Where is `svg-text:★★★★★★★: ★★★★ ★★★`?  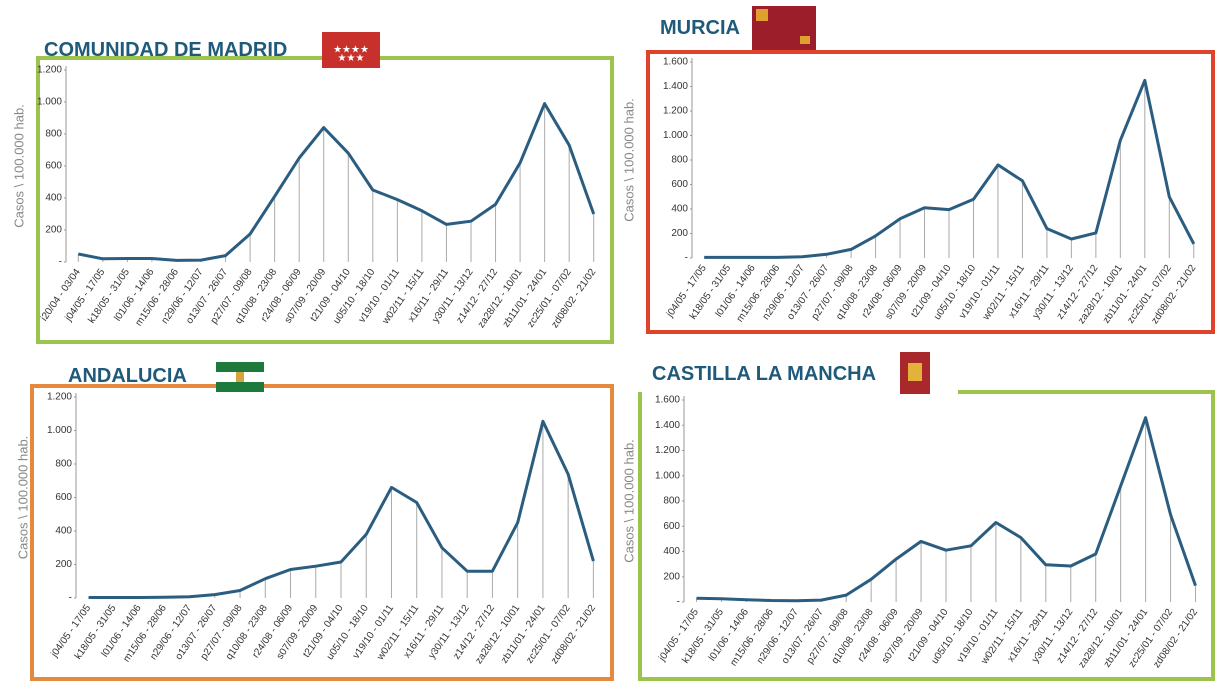 svg-text:★★★★★★★: ★★★★ ★★★ is located at coordinates (351, 54).